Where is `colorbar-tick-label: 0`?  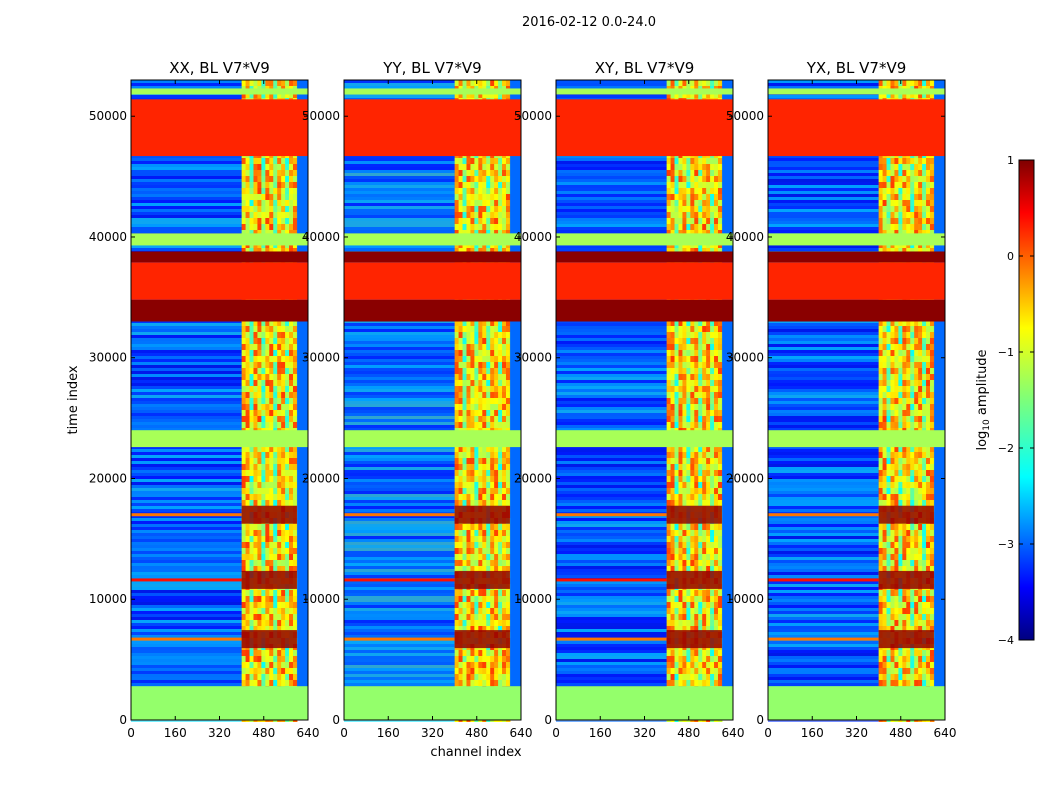 colorbar-tick-label: 0 is located at coordinates (1010, 256).